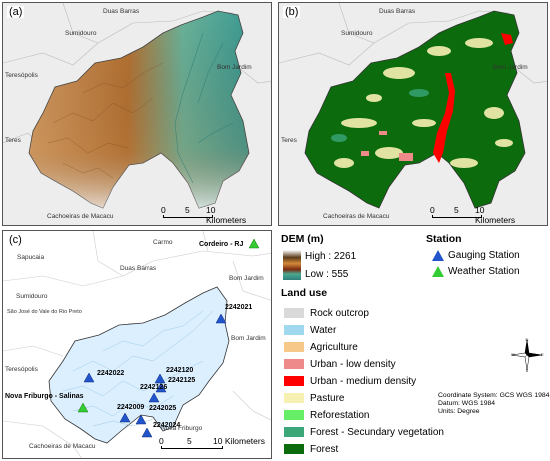 Image resolution: width=550 pixels, height=461 pixels. I want to click on landuse-legend-item: Reforestation, so click(326, 415).